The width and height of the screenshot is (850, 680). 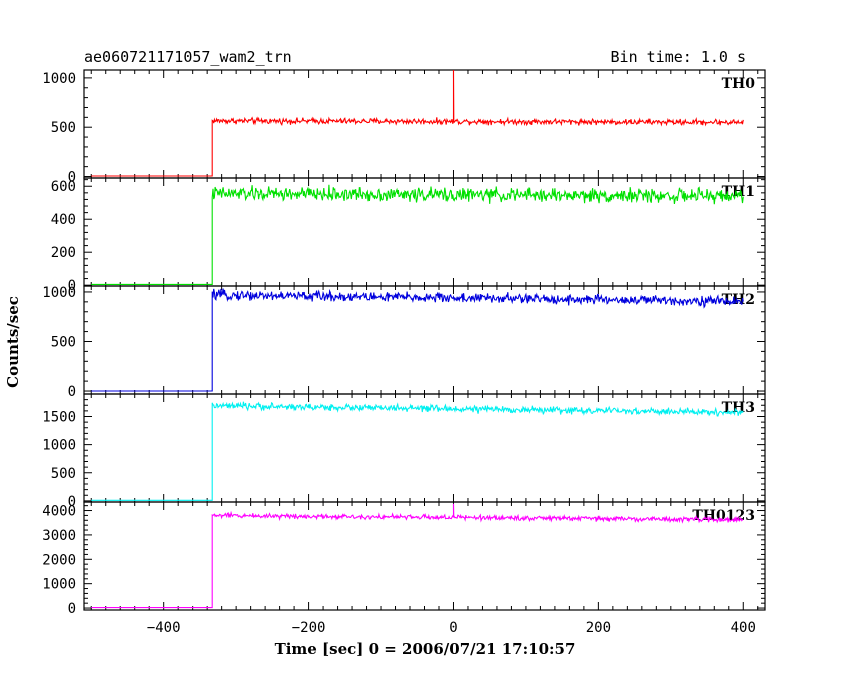 I want to click on series-line-th0, so click(x=417, y=123).